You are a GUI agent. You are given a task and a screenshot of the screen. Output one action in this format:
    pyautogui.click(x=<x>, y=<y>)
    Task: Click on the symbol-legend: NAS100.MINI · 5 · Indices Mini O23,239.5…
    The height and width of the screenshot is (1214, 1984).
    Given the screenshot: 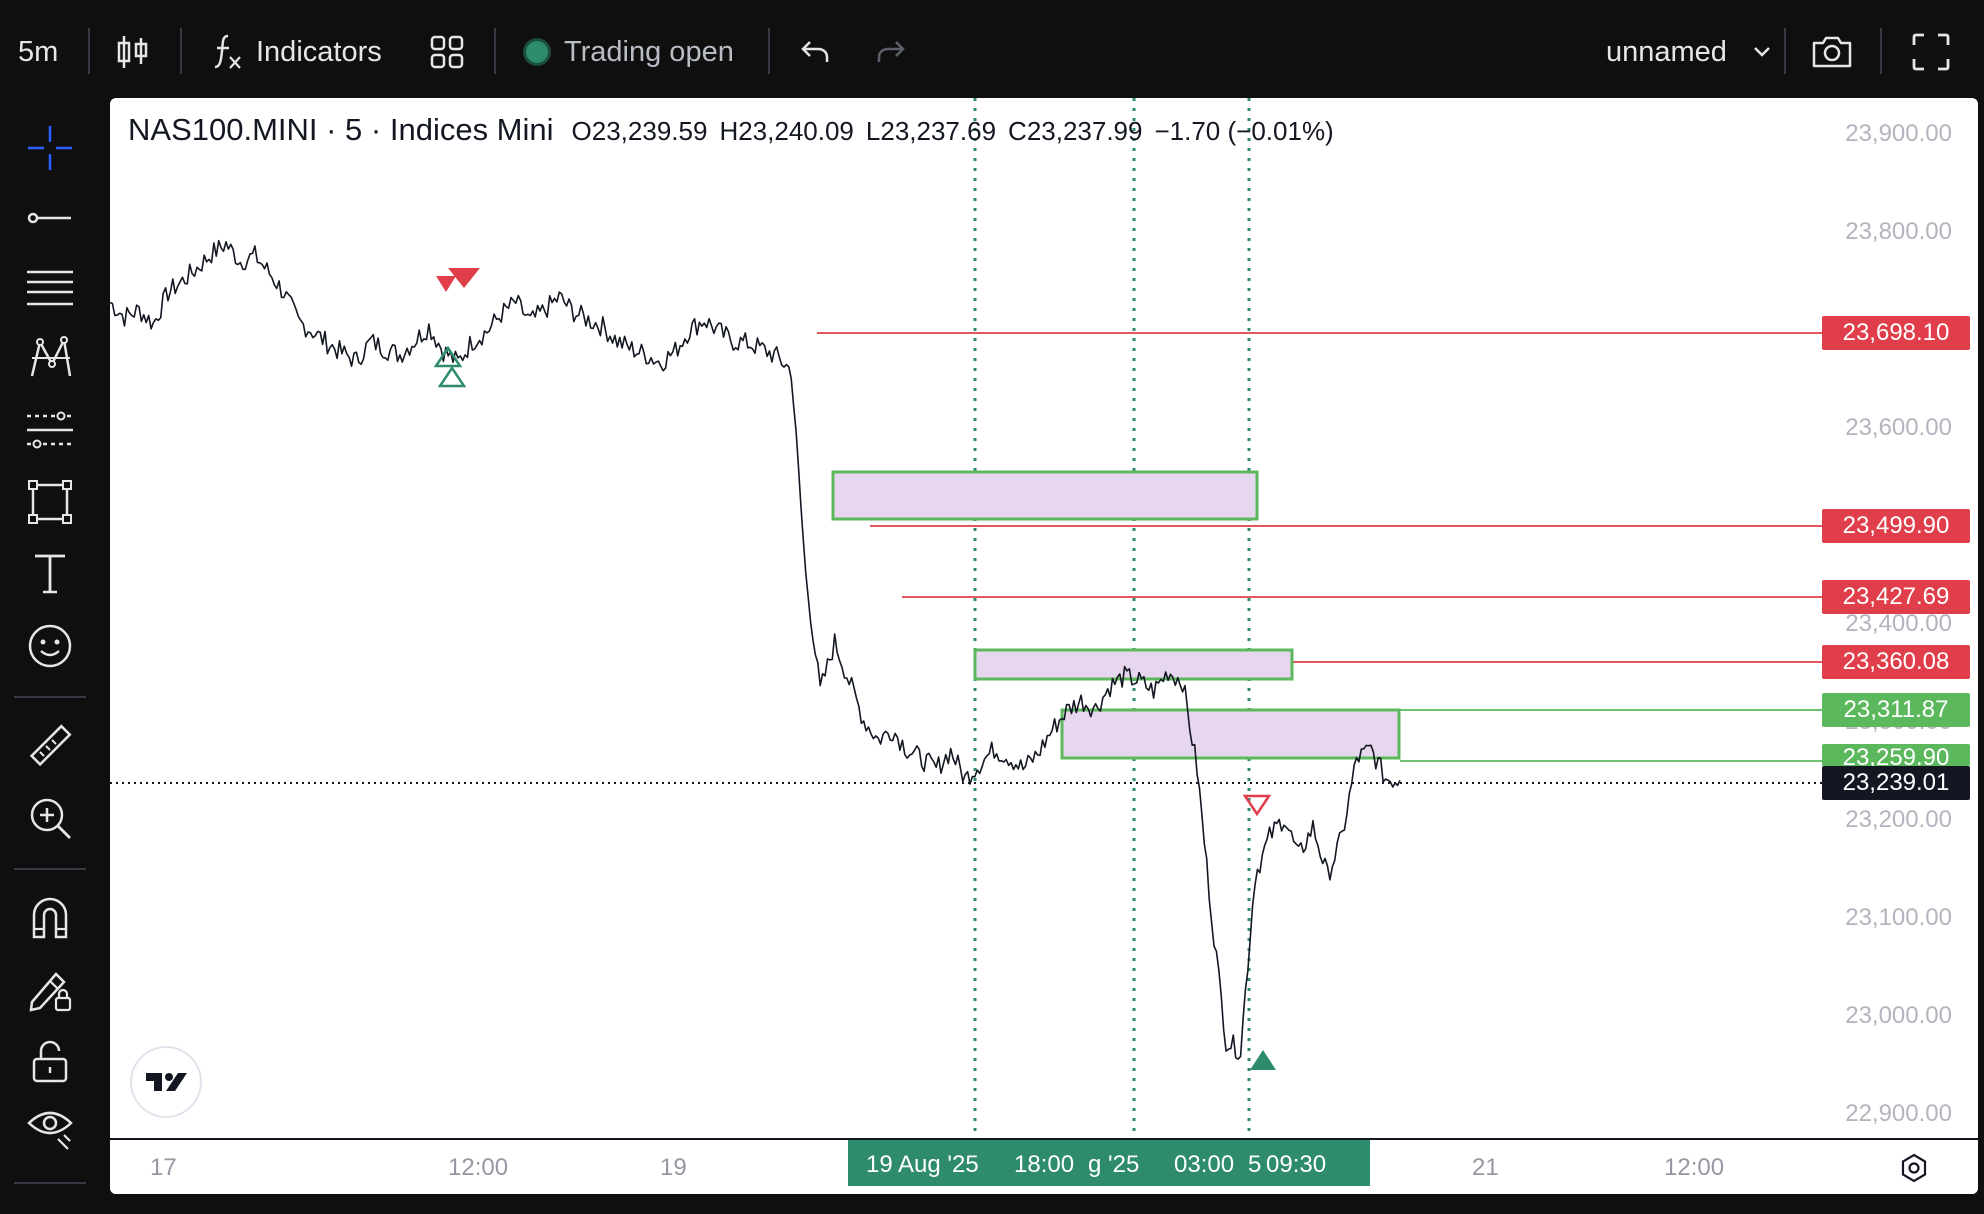 What is the action you would take?
    pyautogui.click(x=737, y=130)
    